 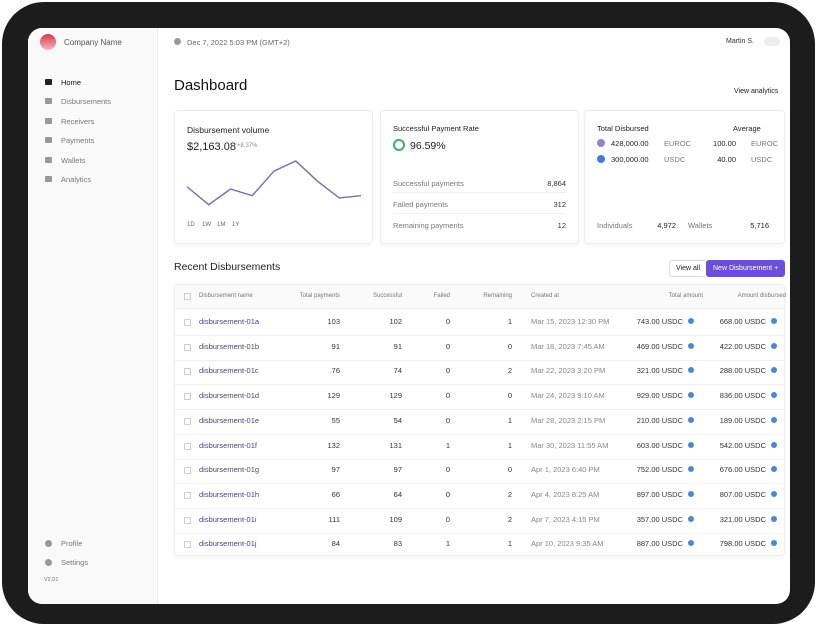 What do you see at coordinates (666, 225) in the screenshot?
I see `footer-value: 4,972` at bounding box center [666, 225].